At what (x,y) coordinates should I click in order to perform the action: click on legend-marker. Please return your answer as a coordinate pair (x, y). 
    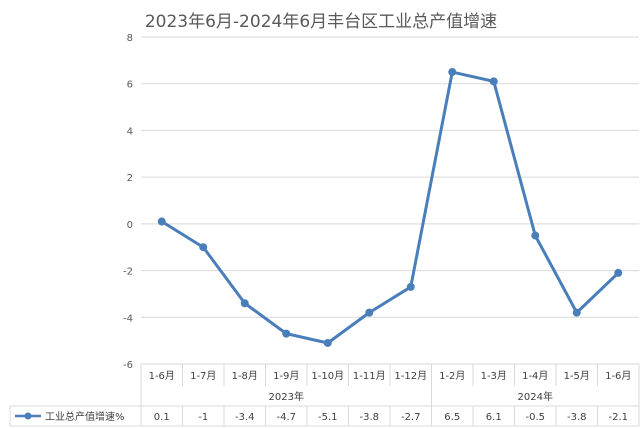
    Looking at the image, I should click on (28, 416).